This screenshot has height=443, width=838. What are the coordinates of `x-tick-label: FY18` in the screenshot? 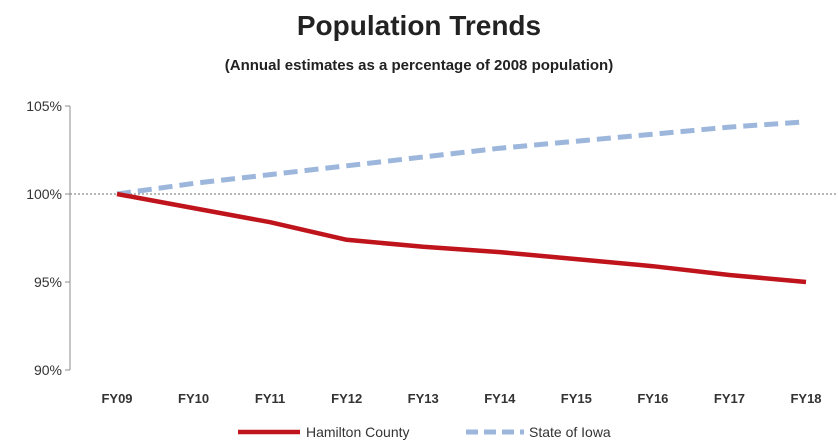 It's located at (805, 398).